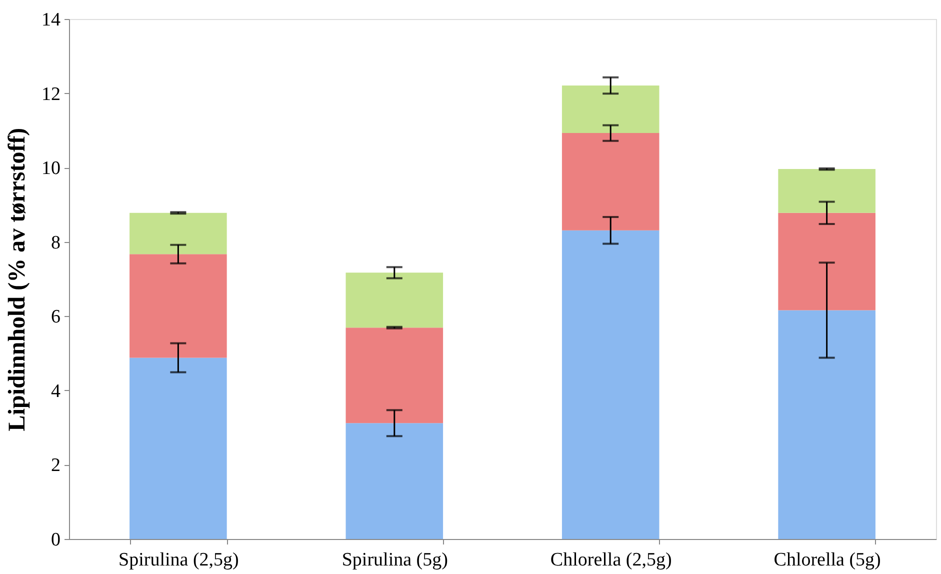 The height and width of the screenshot is (574, 941). What do you see at coordinates (51, 20) in the screenshot?
I see `y-tick-label: 14` at bounding box center [51, 20].